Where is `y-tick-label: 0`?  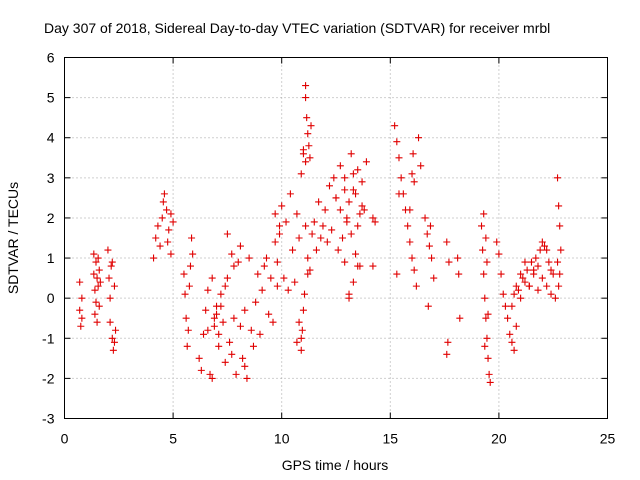 y-tick-label: 0 is located at coordinates (51, 298).